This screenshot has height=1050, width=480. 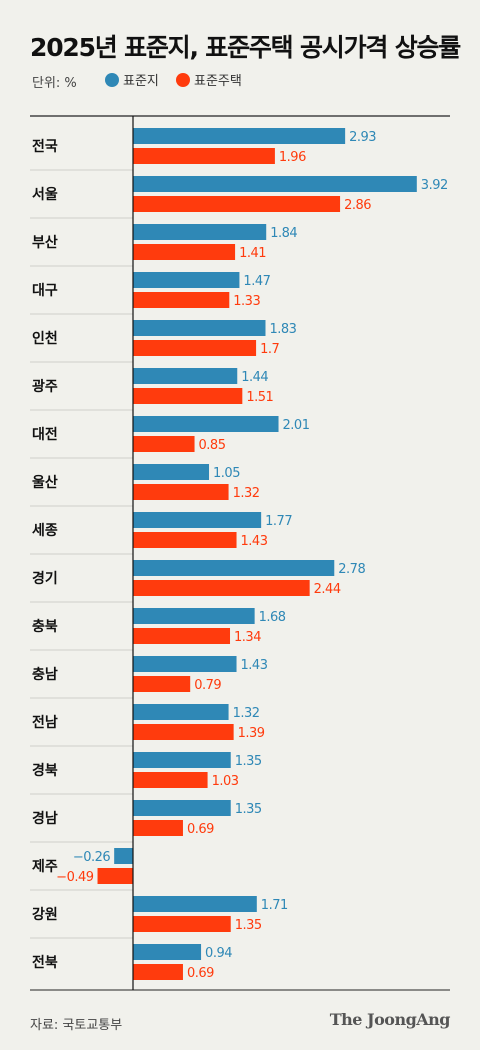 I want to click on legend-label-standard-house: 표준주택, so click(x=218, y=81).